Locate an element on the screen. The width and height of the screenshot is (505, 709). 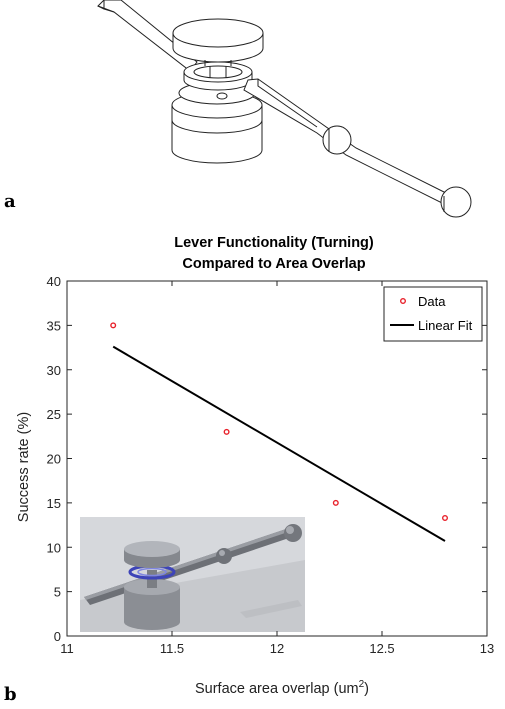
x-tick-label: 11 is located at coordinates (67, 648).